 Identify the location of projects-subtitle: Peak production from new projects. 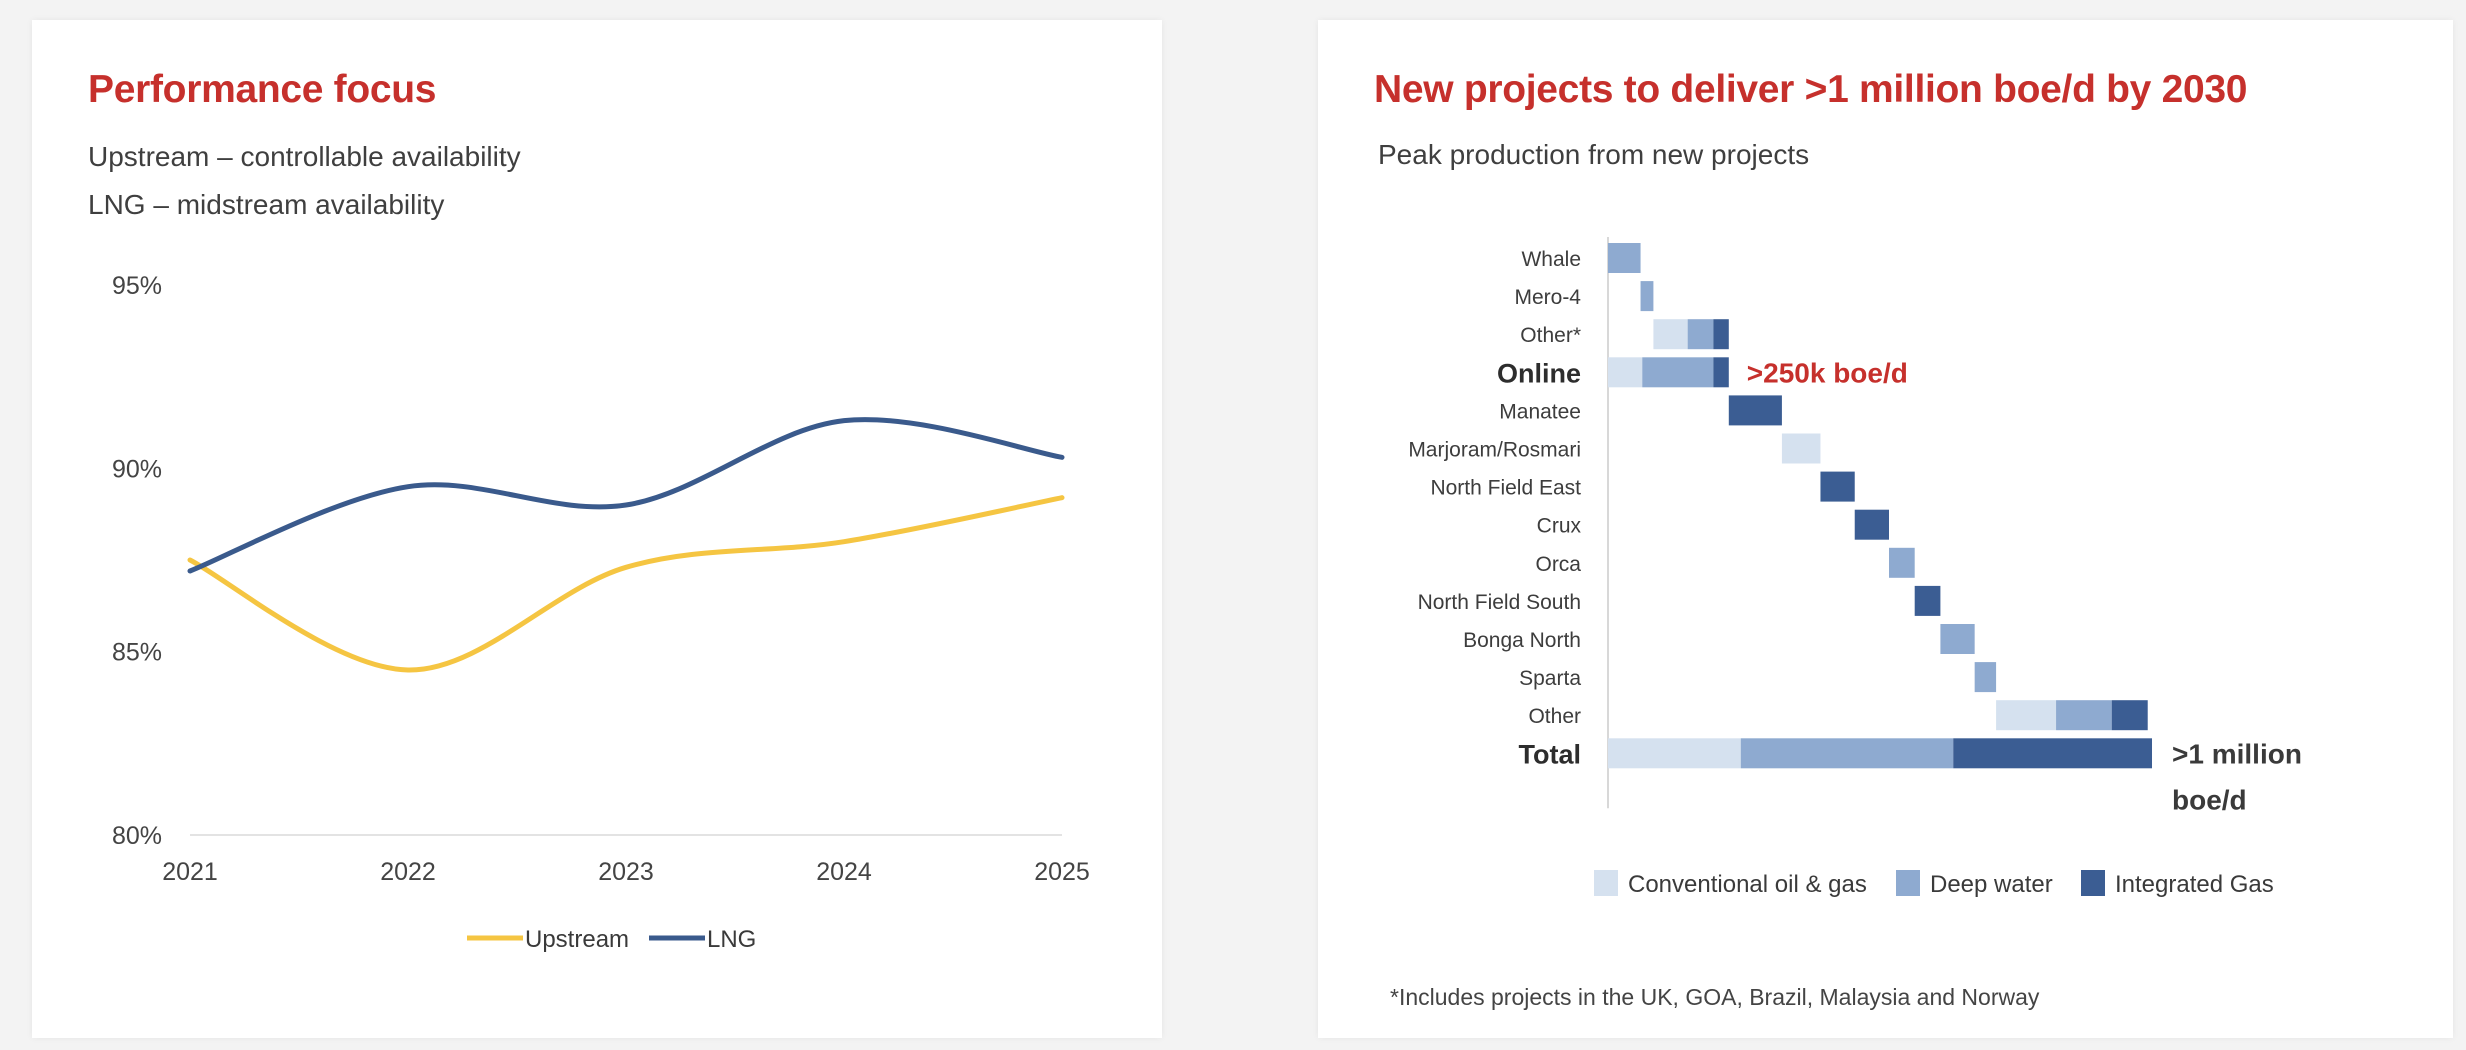
(1594, 154).